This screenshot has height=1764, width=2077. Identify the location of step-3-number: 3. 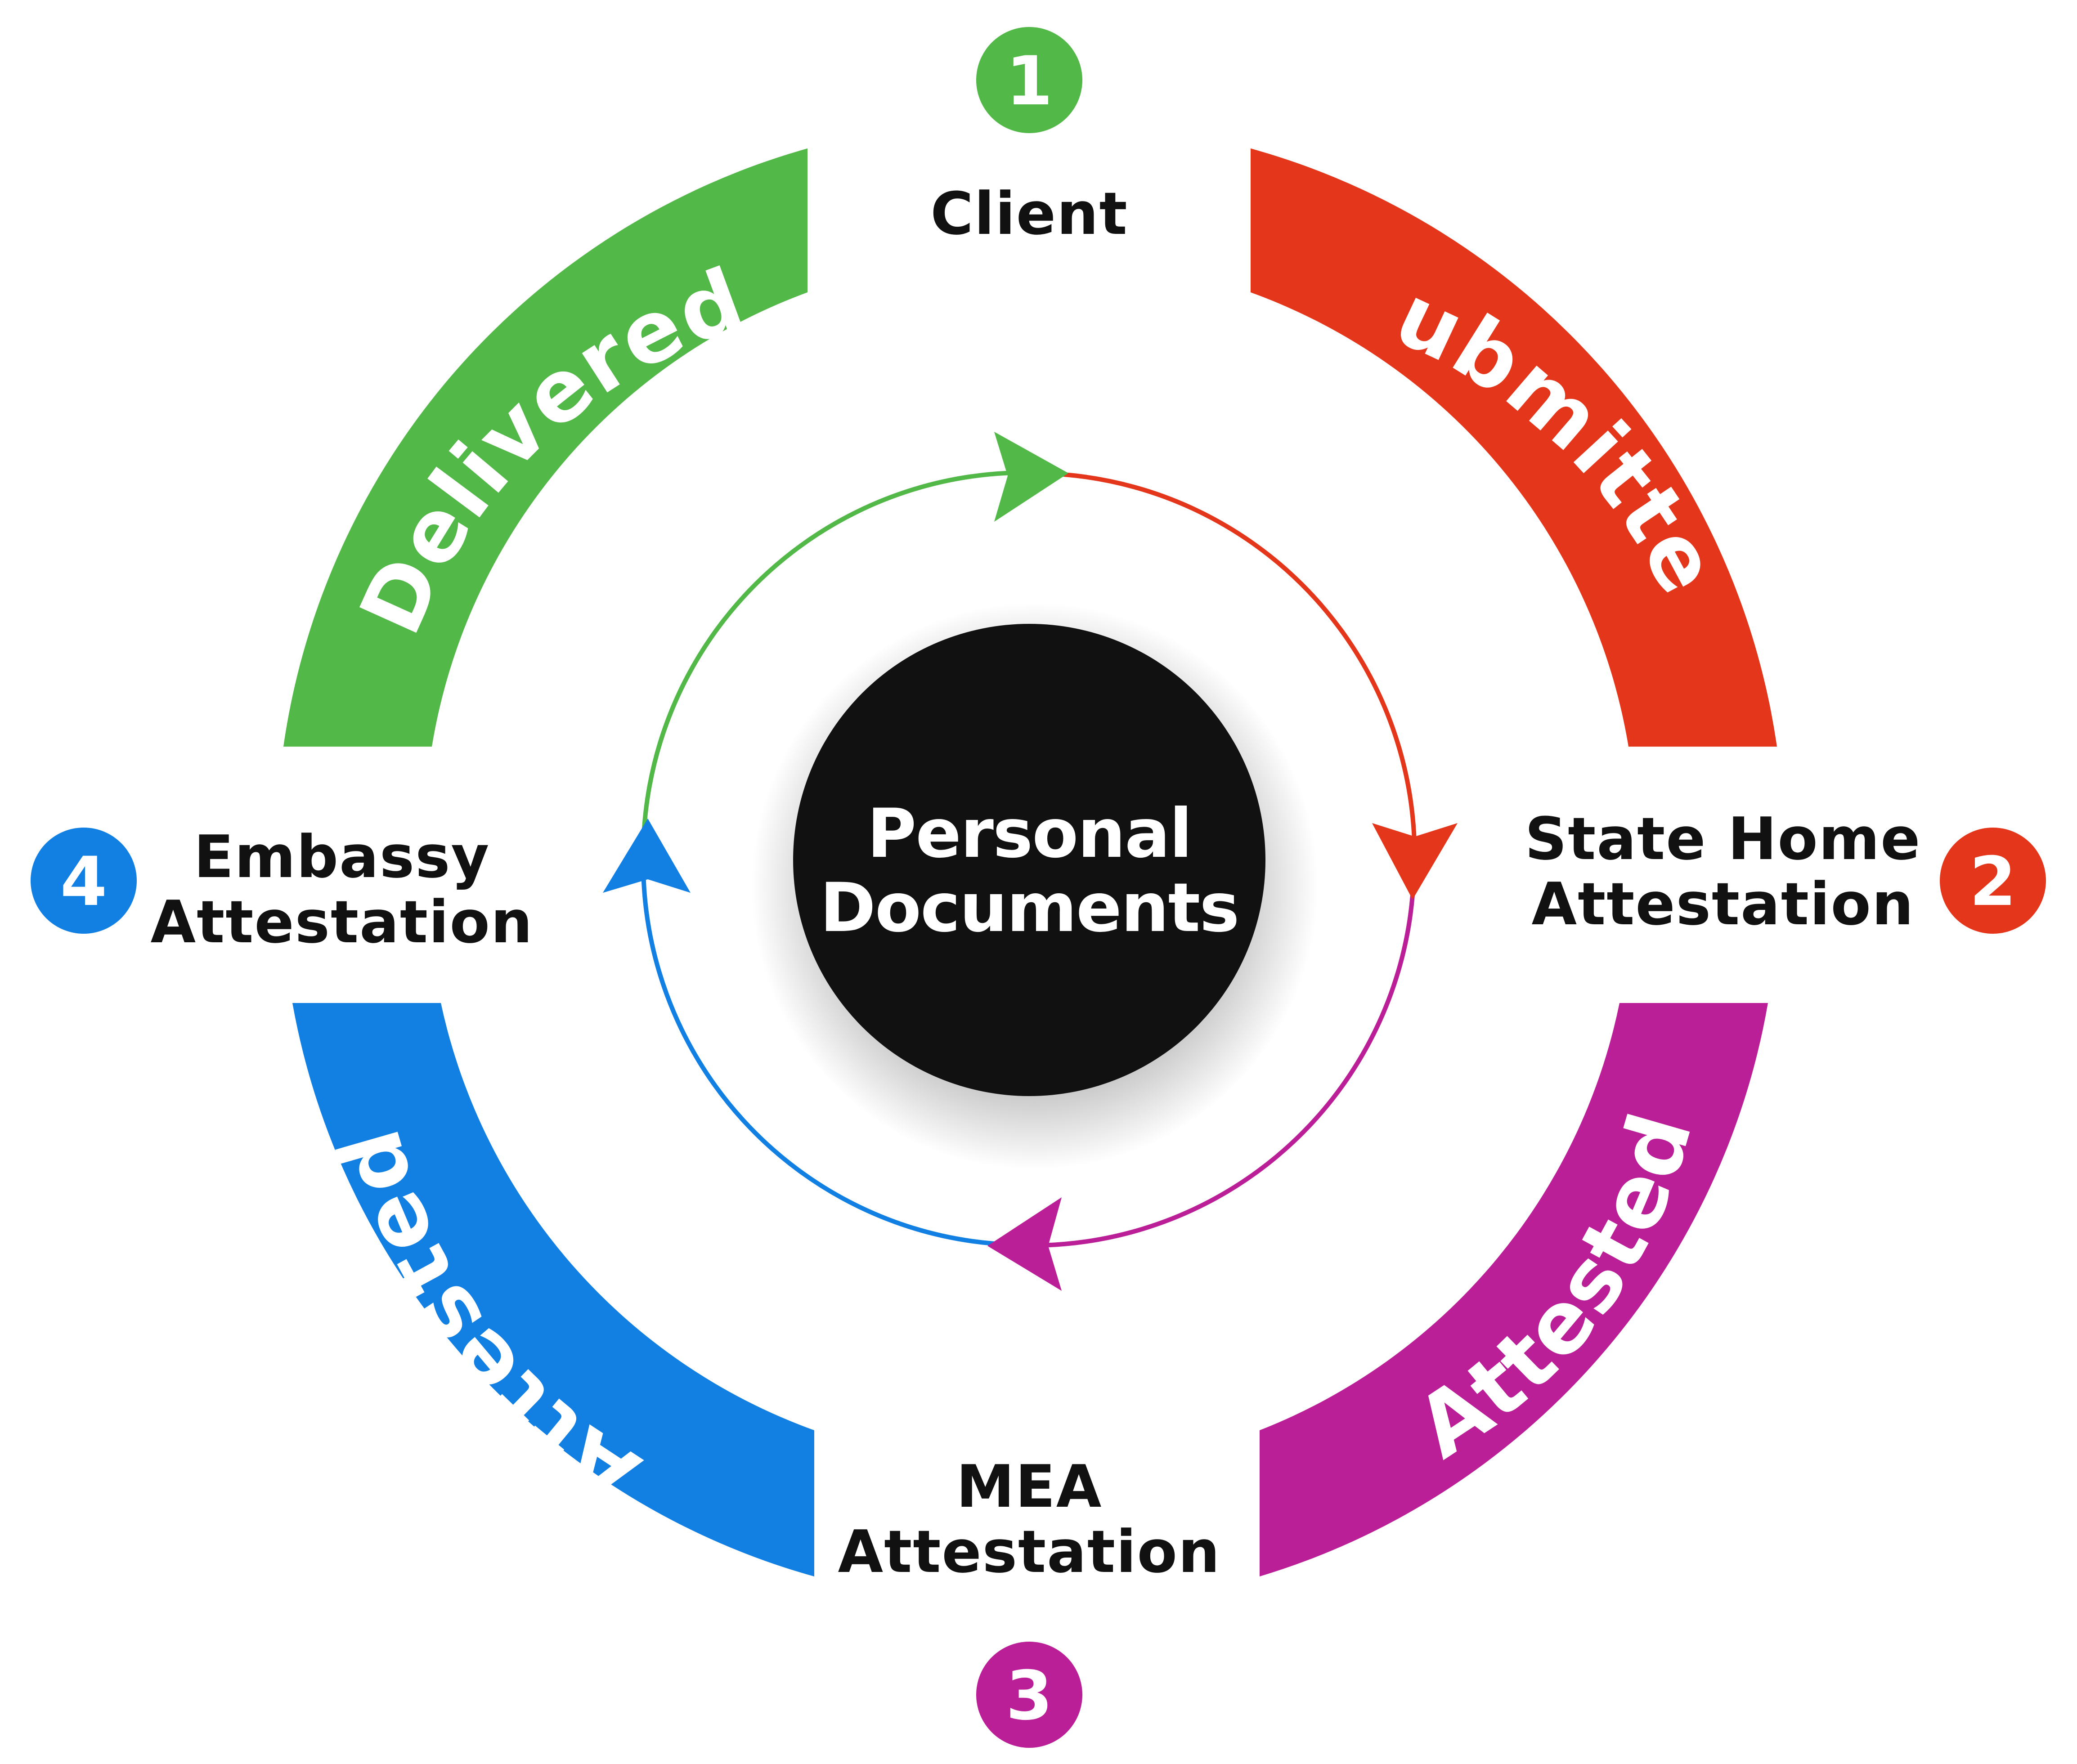
(1029, 1696).